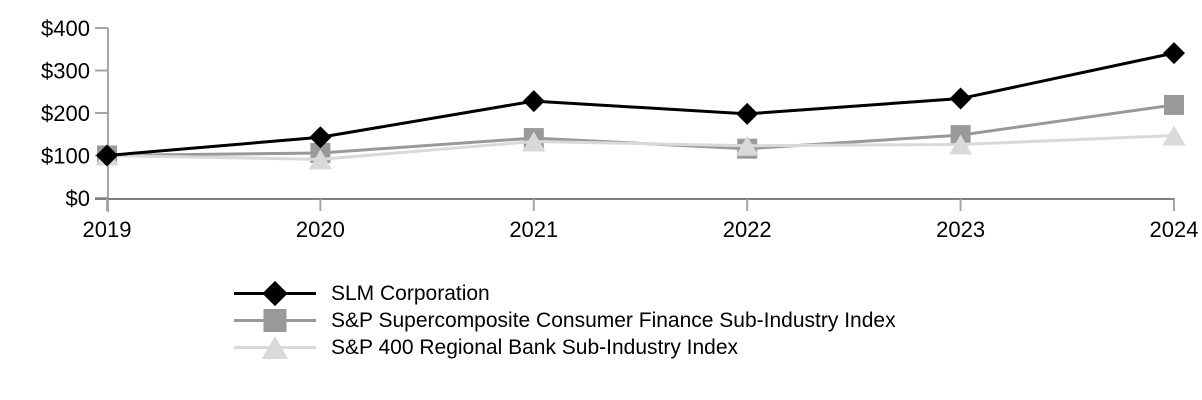  What do you see at coordinates (65, 113) in the screenshot?
I see `y-tick-label: $200` at bounding box center [65, 113].